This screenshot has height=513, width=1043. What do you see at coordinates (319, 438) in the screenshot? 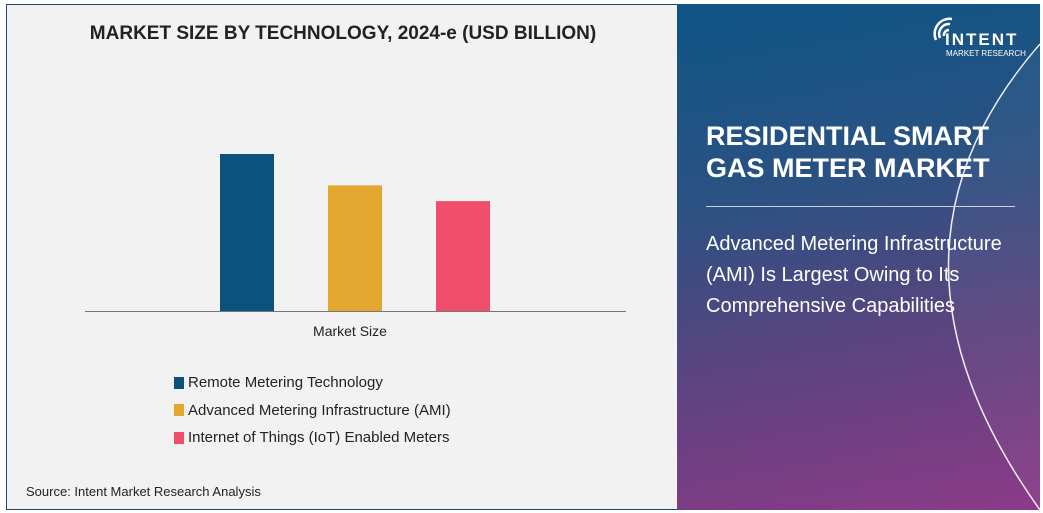
I see `legend-label: Internet of Things (IoT) Enabled Meters` at bounding box center [319, 438].